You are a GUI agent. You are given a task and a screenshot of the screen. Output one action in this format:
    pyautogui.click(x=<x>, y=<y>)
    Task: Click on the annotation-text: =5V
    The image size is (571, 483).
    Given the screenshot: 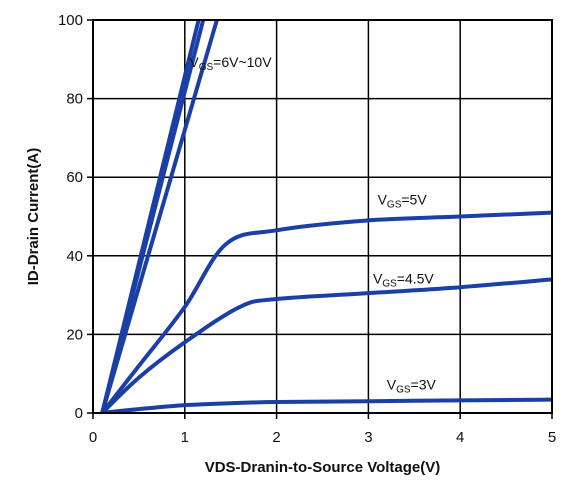 What is the action you would take?
    pyautogui.click(x=414, y=200)
    